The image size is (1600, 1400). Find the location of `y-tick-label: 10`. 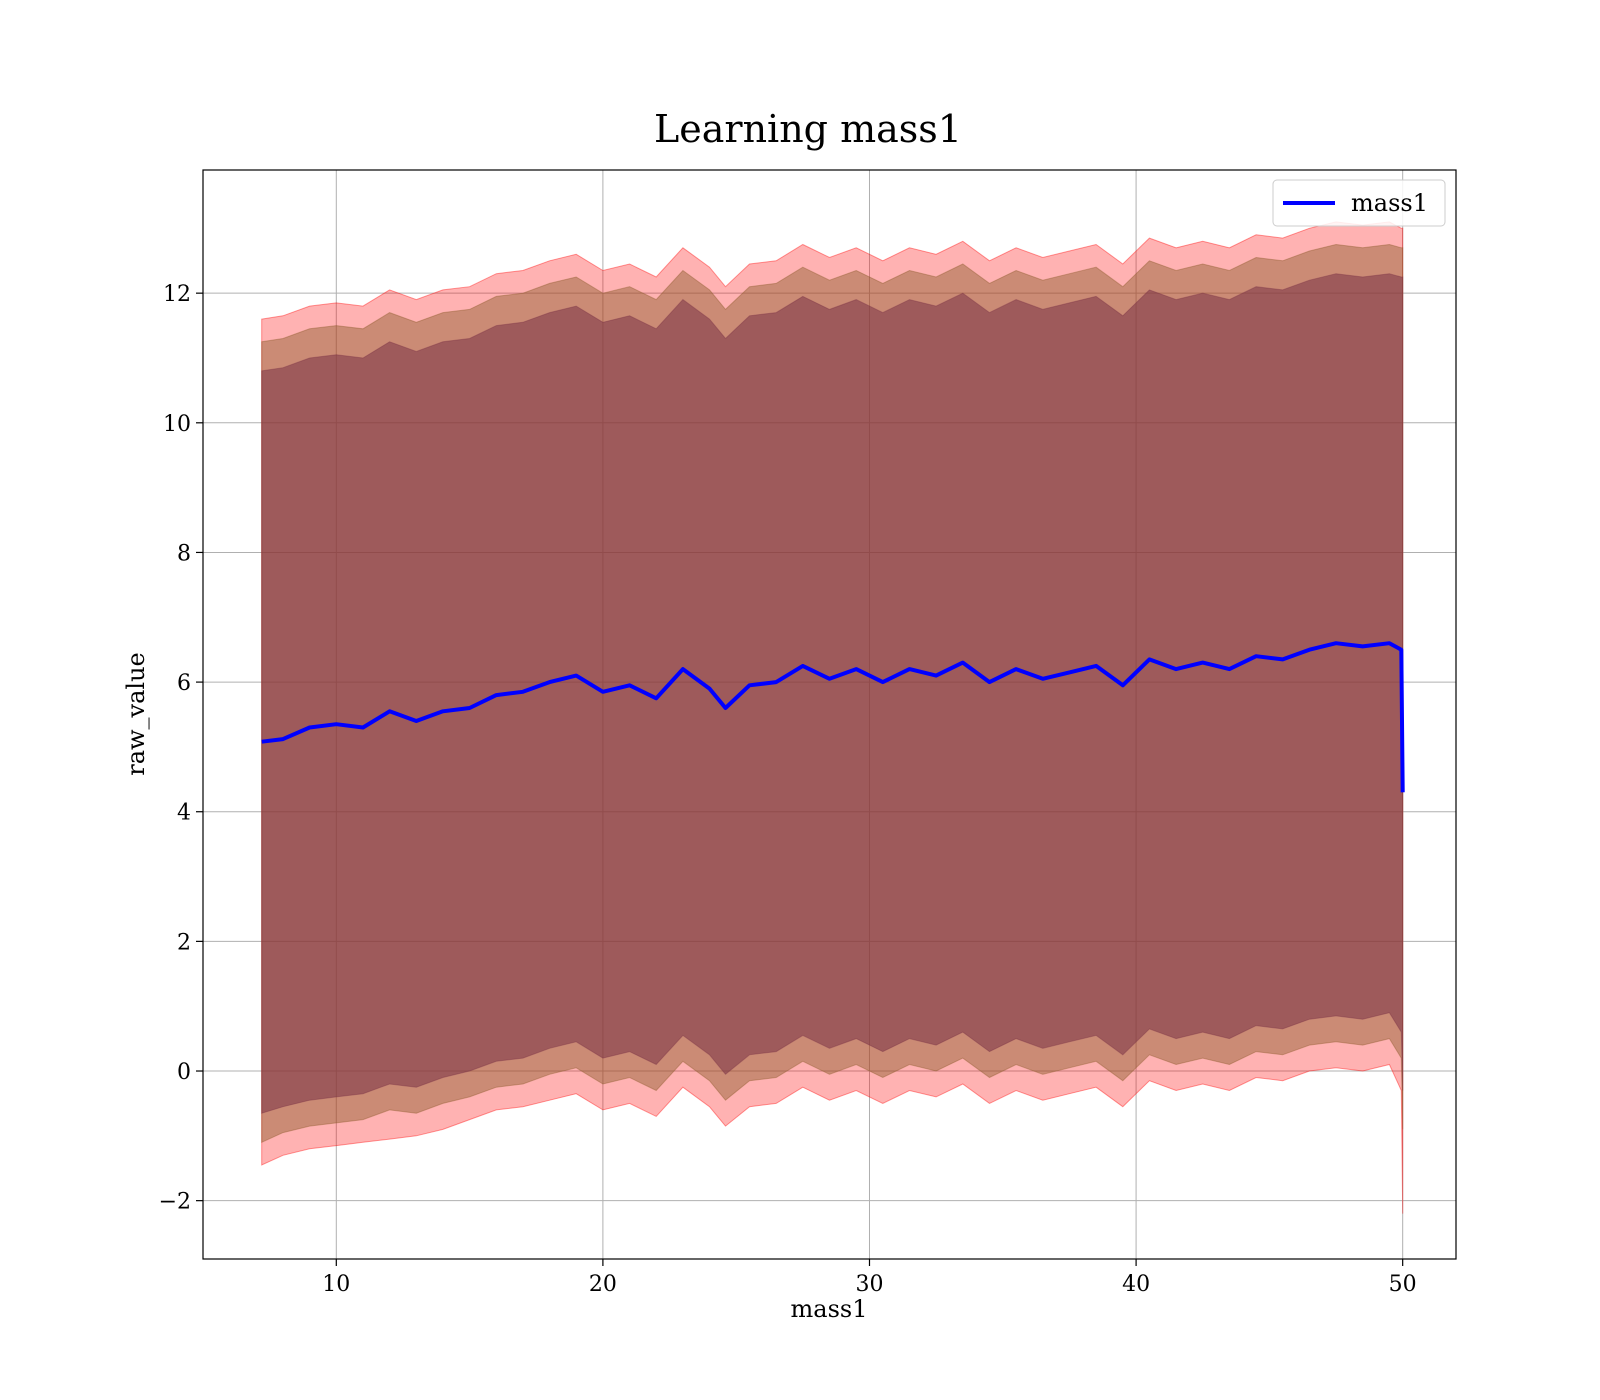

y-tick-label: 10 is located at coordinates (177, 424).